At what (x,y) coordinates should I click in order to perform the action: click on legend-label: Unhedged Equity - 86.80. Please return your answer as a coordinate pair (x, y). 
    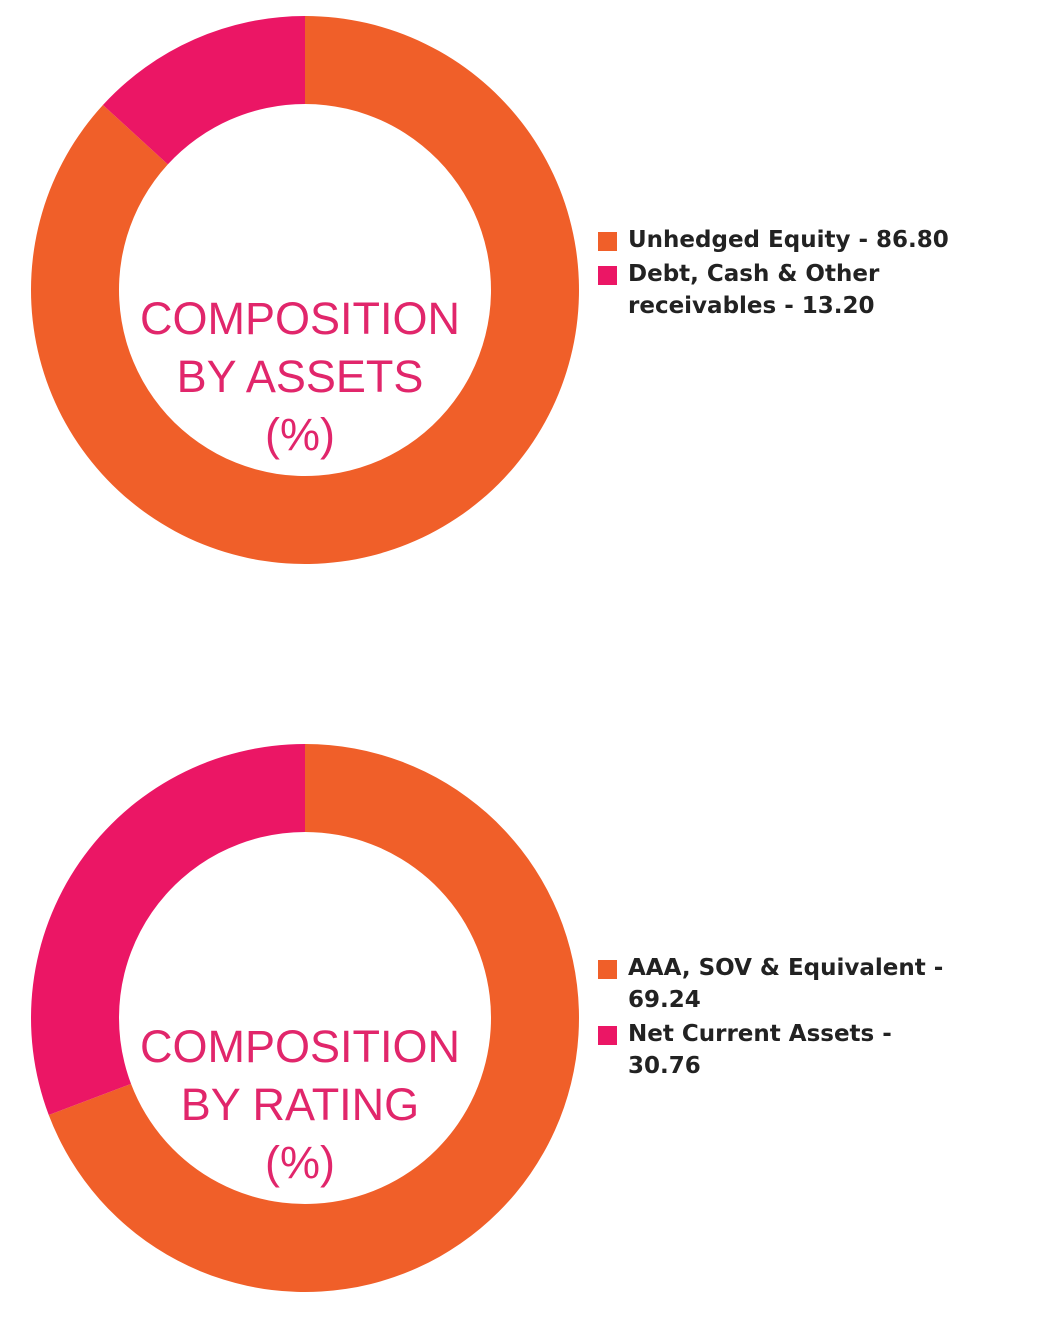
    Looking at the image, I should click on (788, 240).